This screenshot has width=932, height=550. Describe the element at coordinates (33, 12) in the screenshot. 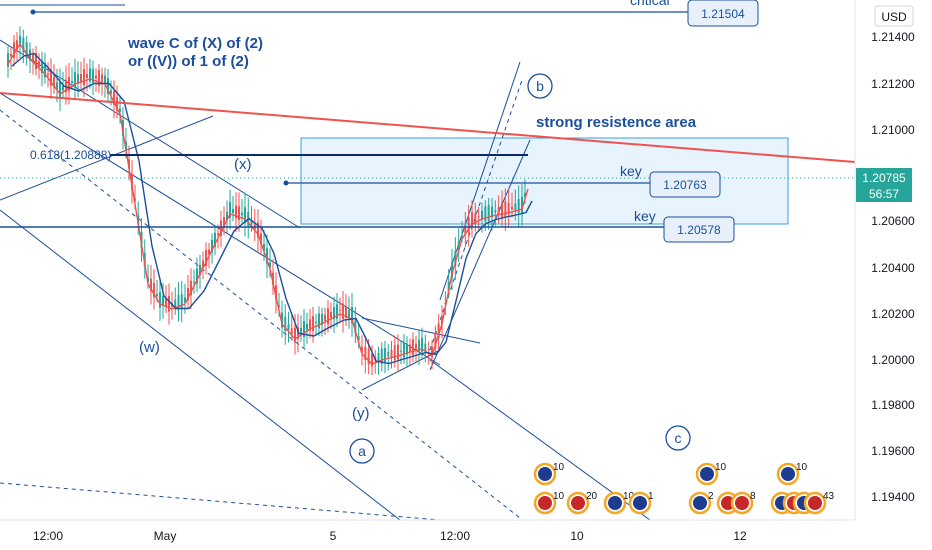

I see `critical-line-anchor` at that location.